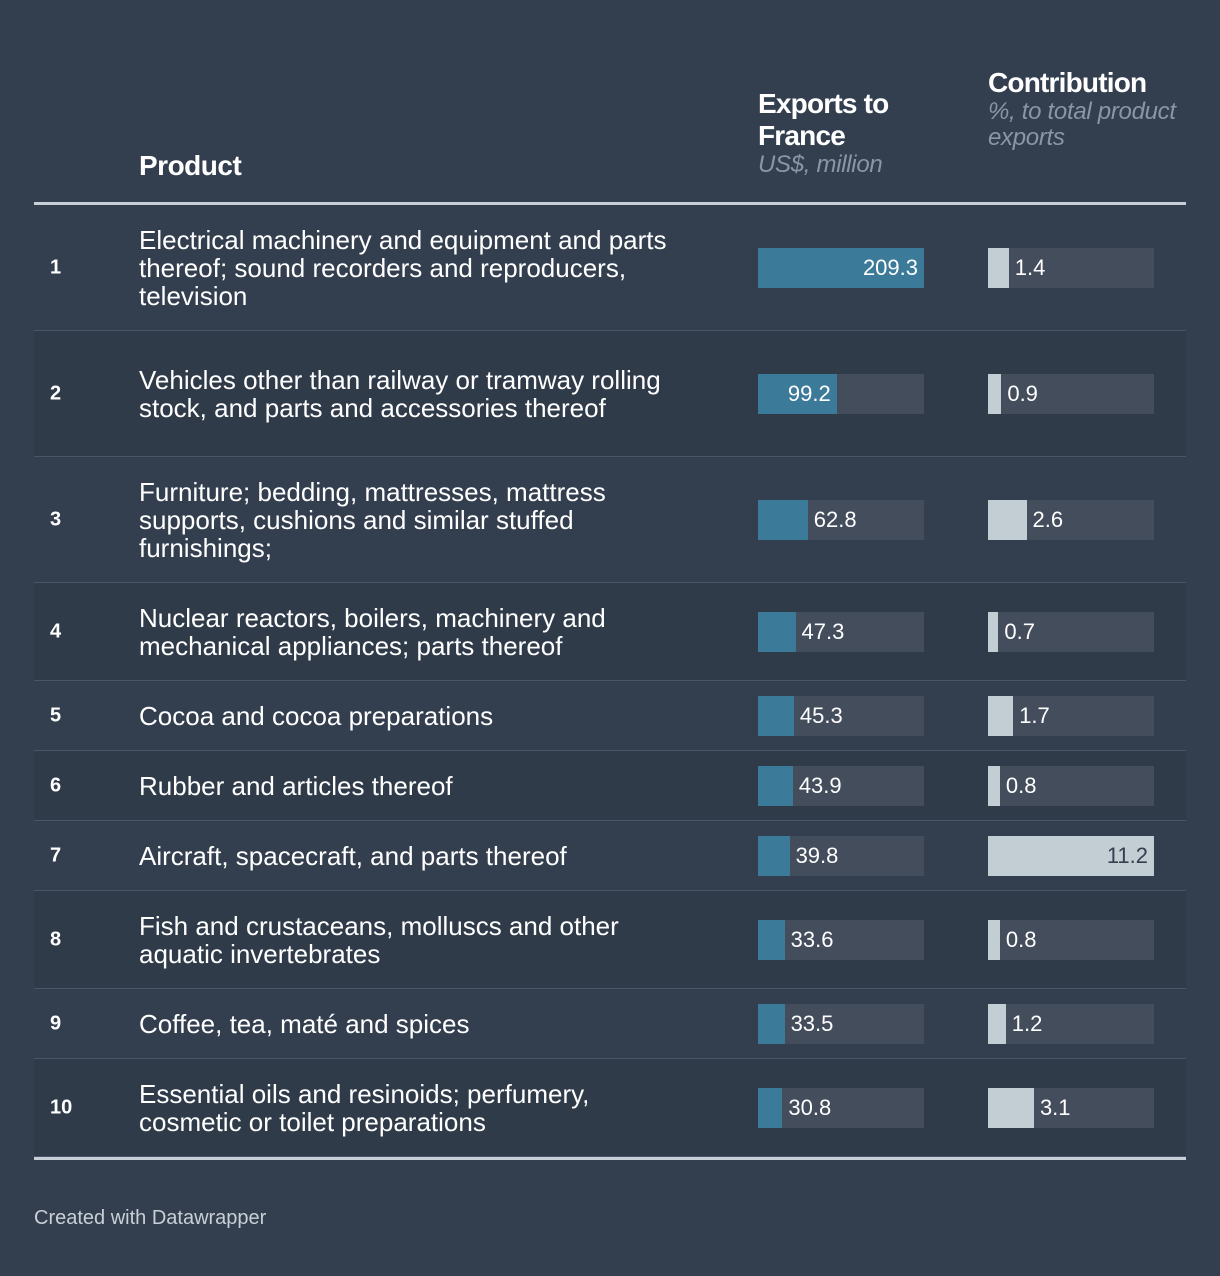 Image resolution: width=1220 pixels, height=1276 pixels. Describe the element at coordinates (841, 855) in the screenshot. I see `exports-bar-track: 39.8` at that location.